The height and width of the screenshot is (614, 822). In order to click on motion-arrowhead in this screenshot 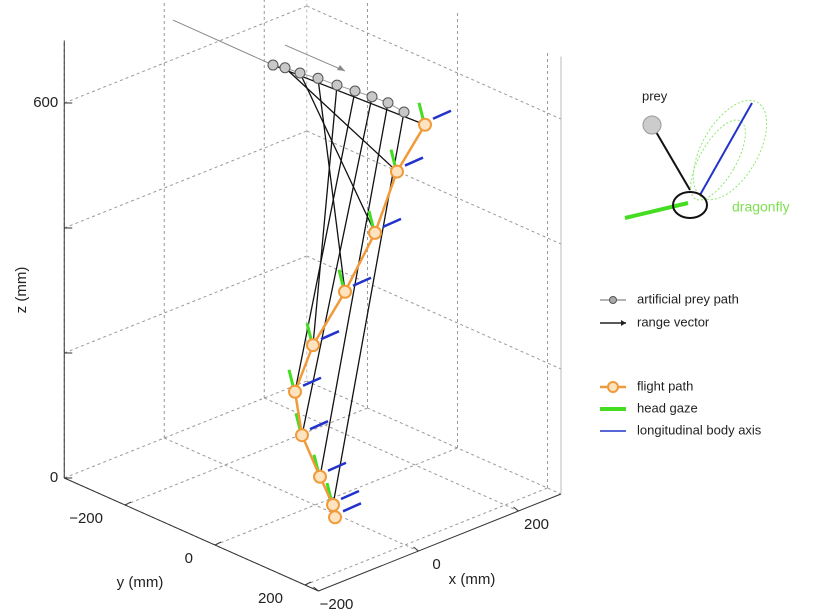, I will do `click(341, 68)`.